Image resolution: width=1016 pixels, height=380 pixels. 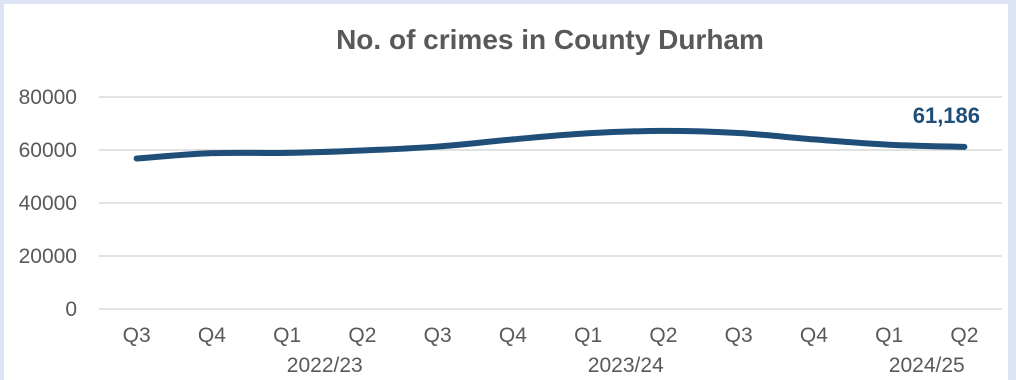 I want to click on series-layer, so click(x=550, y=144).